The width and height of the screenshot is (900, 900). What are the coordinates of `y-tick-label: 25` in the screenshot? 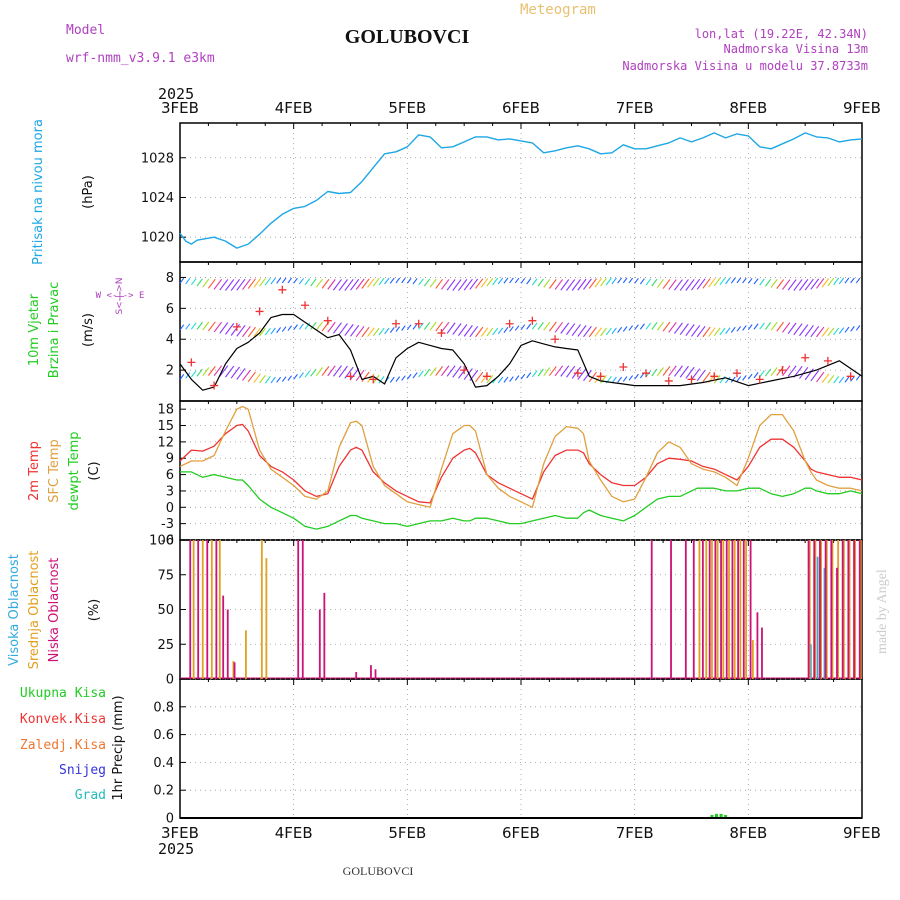 It's located at (165, 645).